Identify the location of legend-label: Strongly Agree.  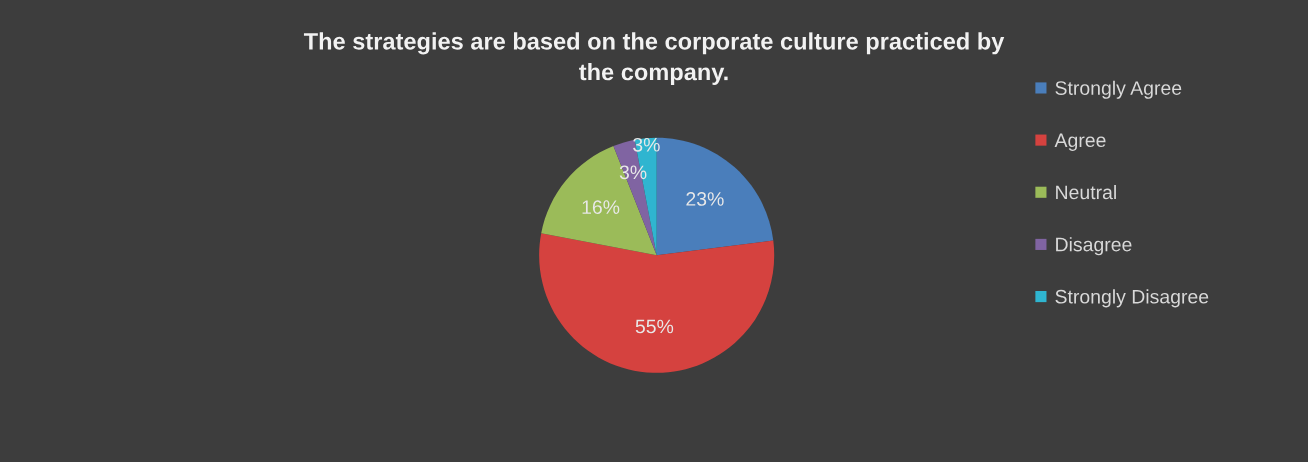
(1118, 89).